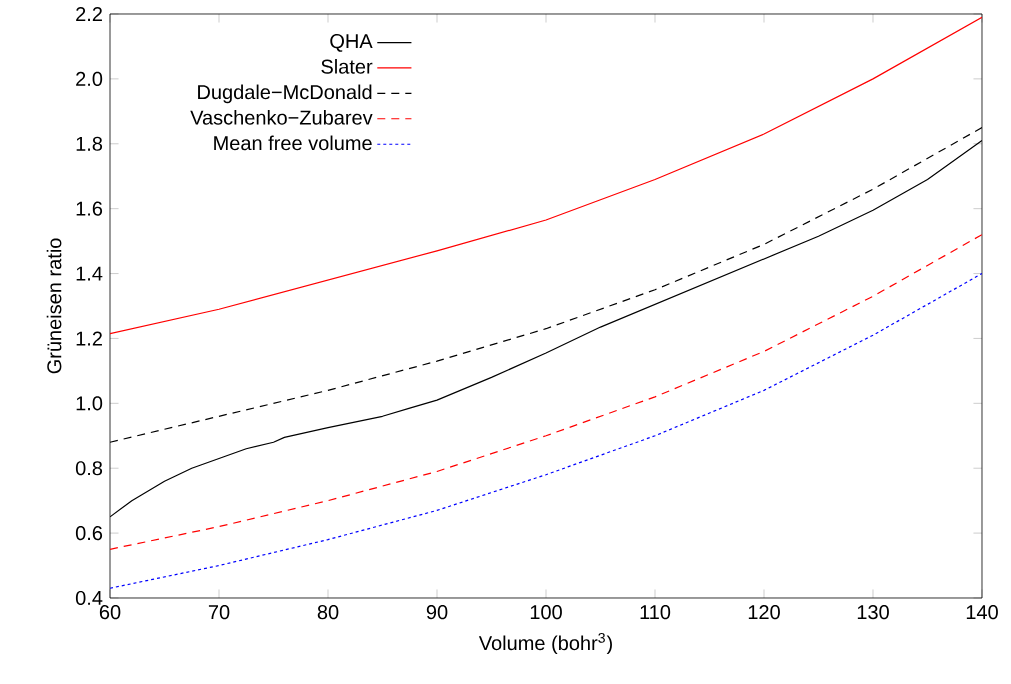 The image size is (1011, 684). What do you see at coordinates (347, 66) in the screenshot?
I see `legend-label: Slater` at bounding box center [347, 66].